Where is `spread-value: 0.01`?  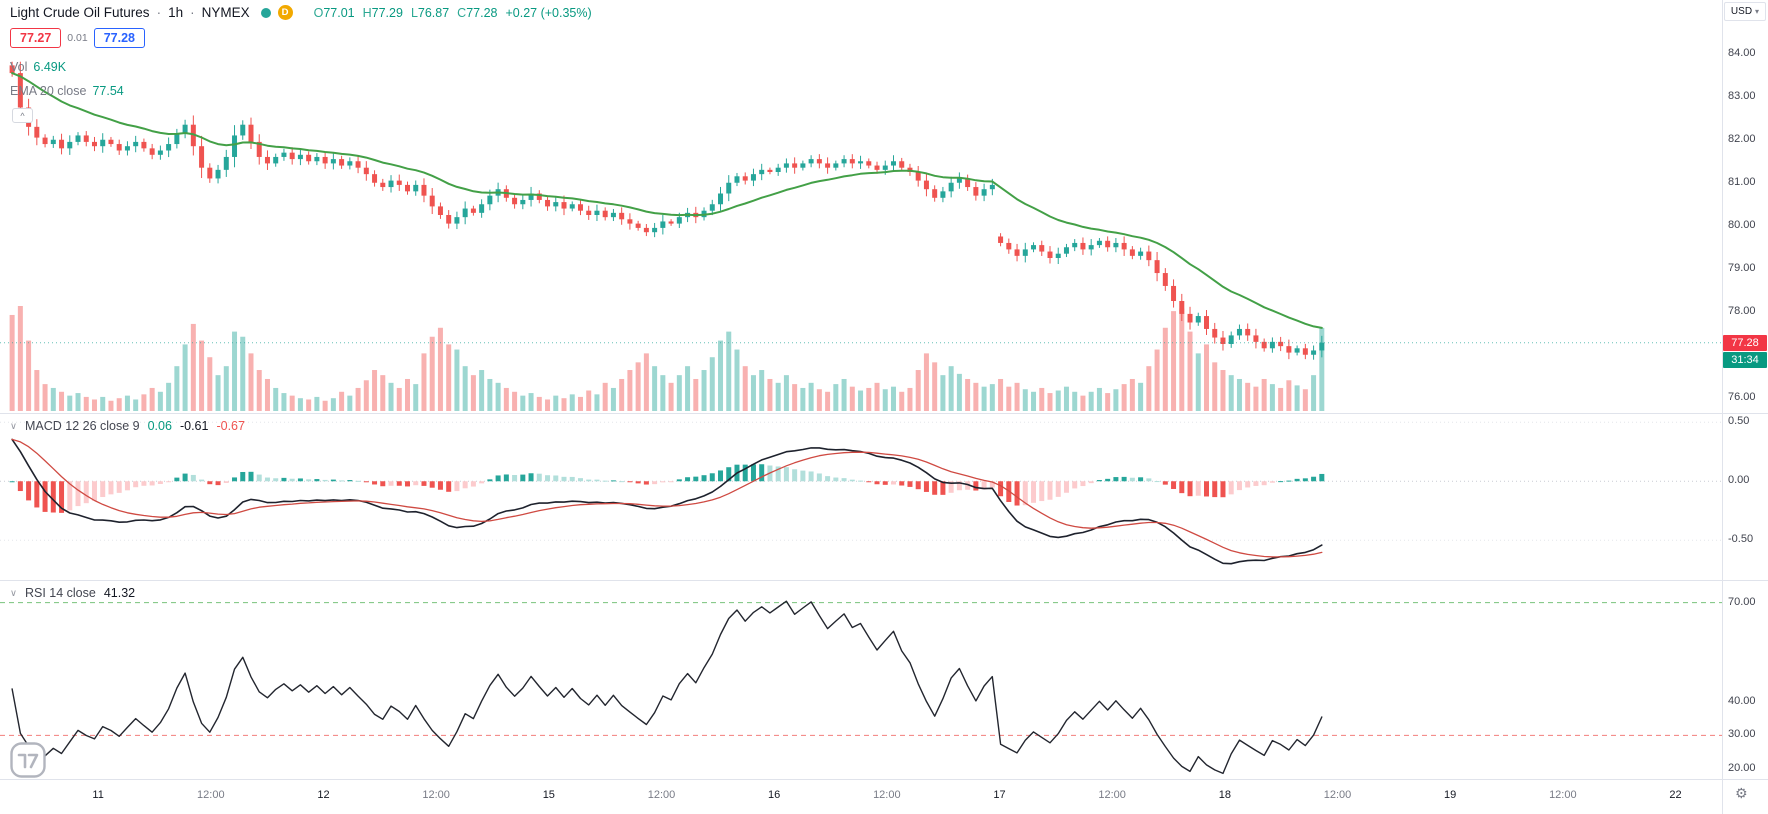
spread-value: 0.01 is located at coordinates (77, 38).